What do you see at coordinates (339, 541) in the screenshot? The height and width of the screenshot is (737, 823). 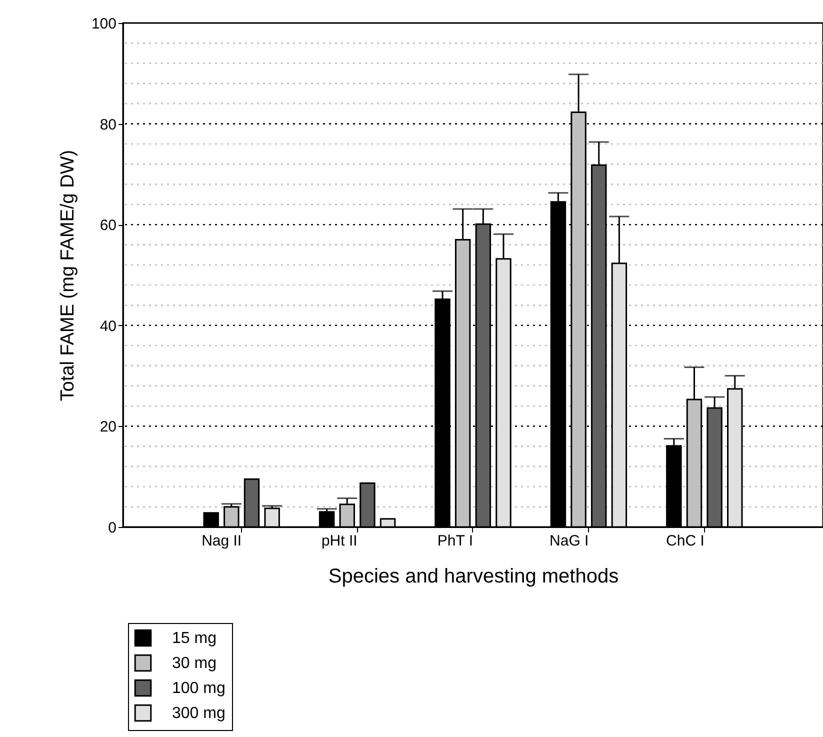 I see `x-tick-label: pHt II` at bounding box center [339, 541].